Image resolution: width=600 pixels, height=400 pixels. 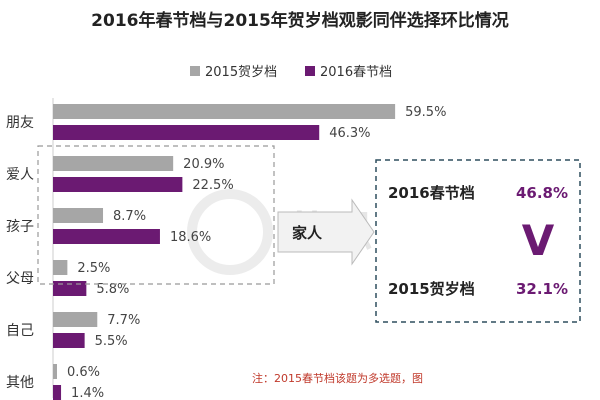 What do you see at coordinates (129, 216) in the screenshot?
I see `bar-value-label: 8.7%` at bounding box center [129, 216].